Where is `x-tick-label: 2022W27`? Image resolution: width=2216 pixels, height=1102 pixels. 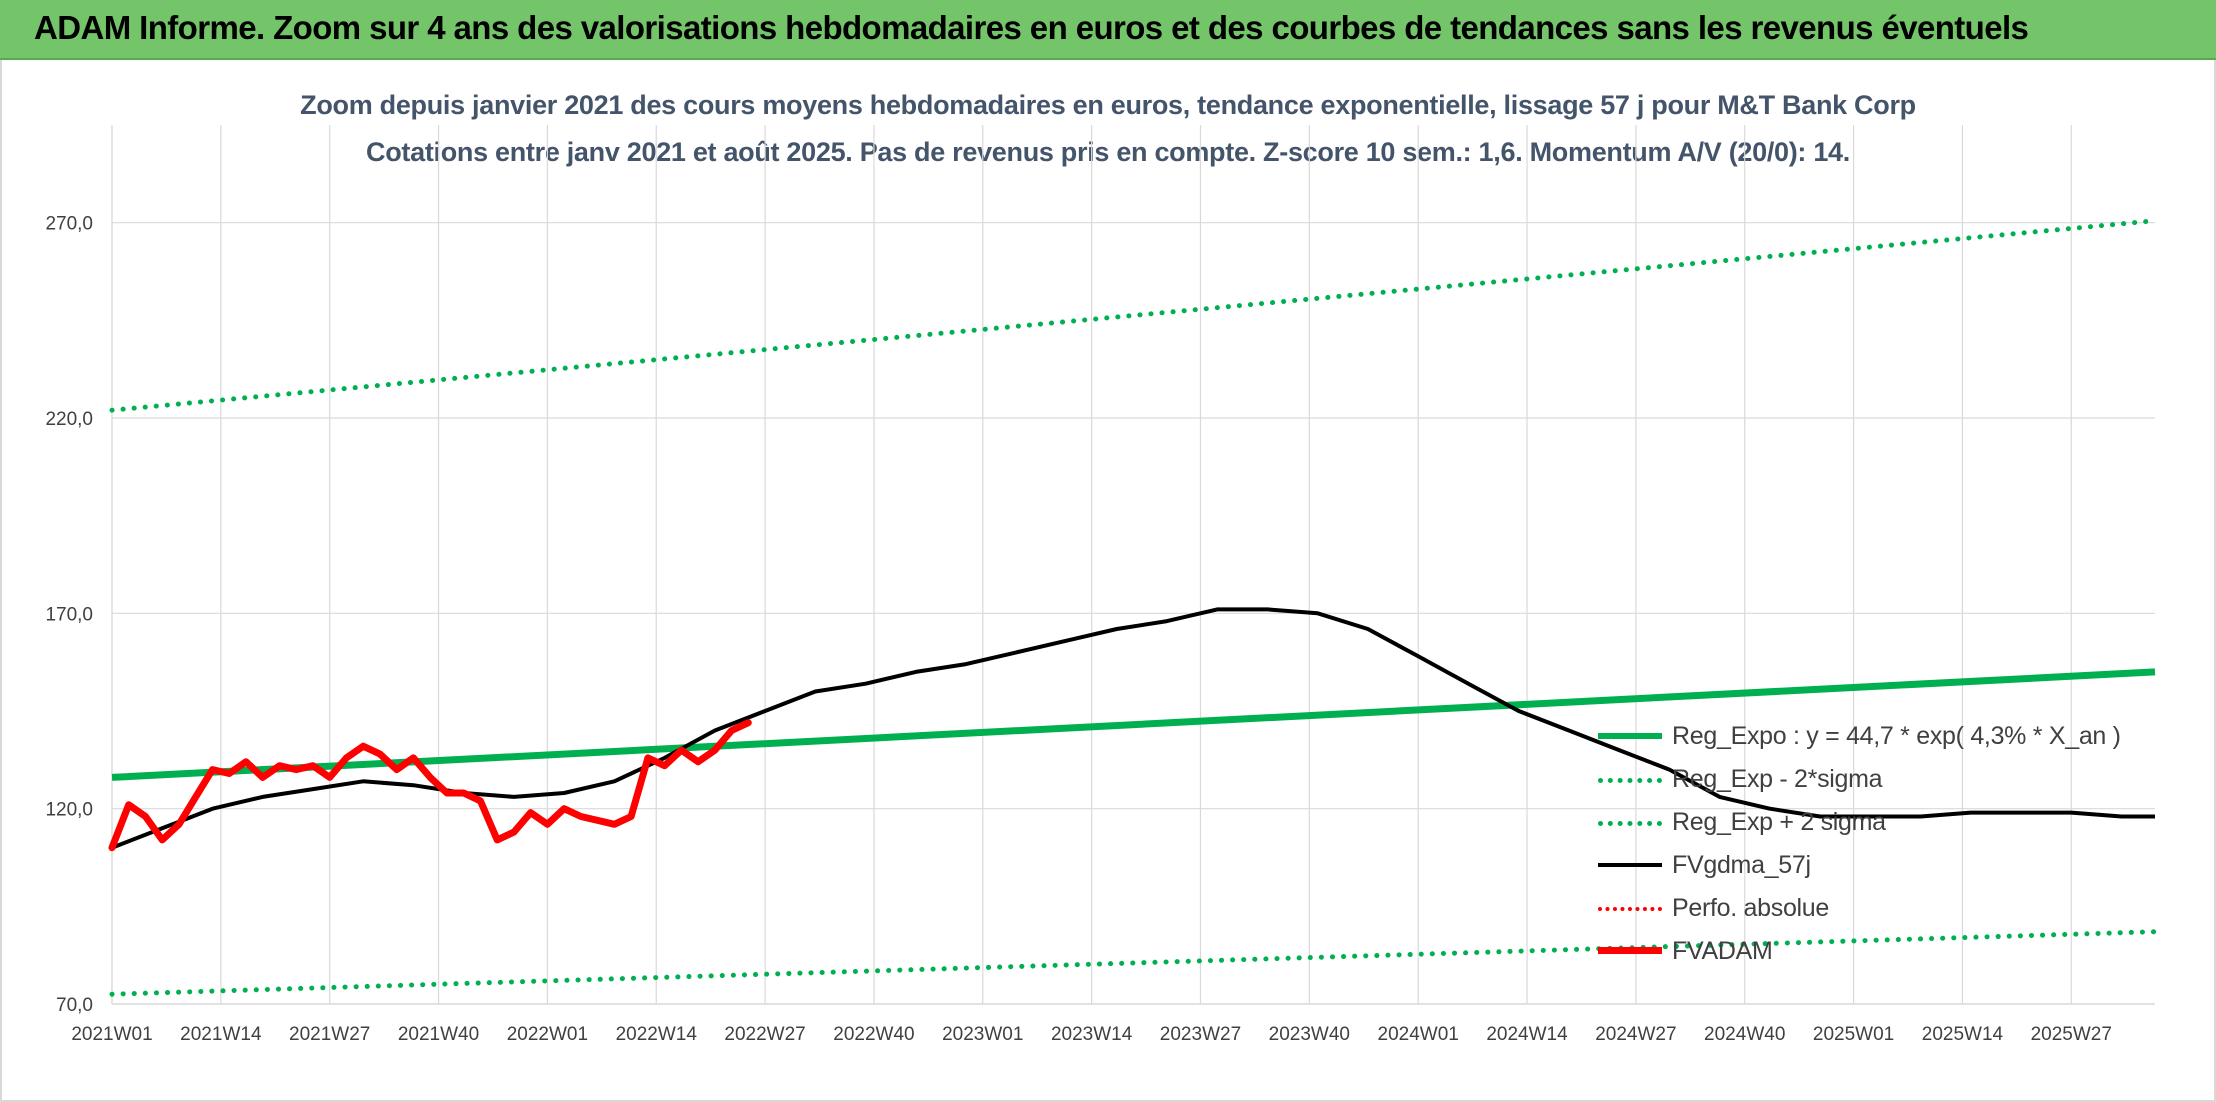
x-tick-label: 2022W27 is located at coordinates (764, 1034).